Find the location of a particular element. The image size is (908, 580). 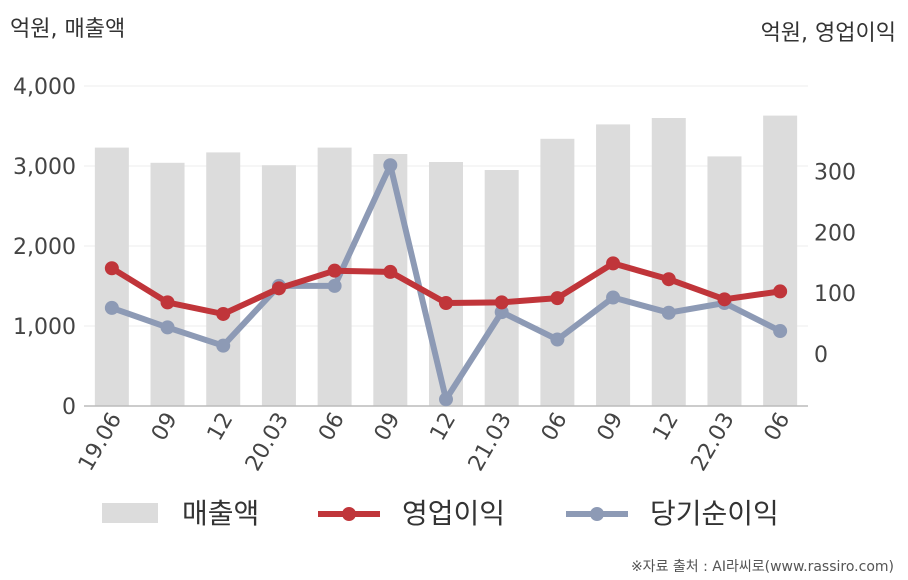

left-axis-unit: 억원, 매출액 is located at coordinates (67, 29).